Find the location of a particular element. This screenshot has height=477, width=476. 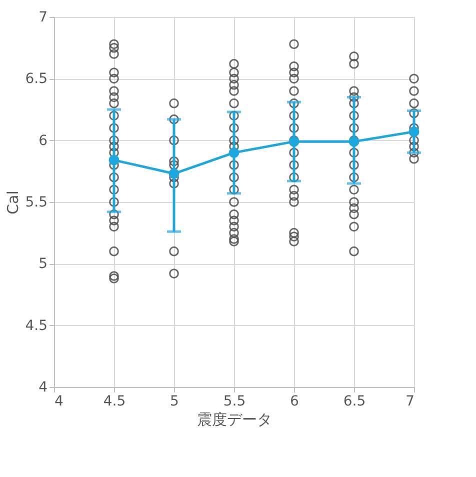

x-tick-label: 5 is located at coordinates (174, 402).